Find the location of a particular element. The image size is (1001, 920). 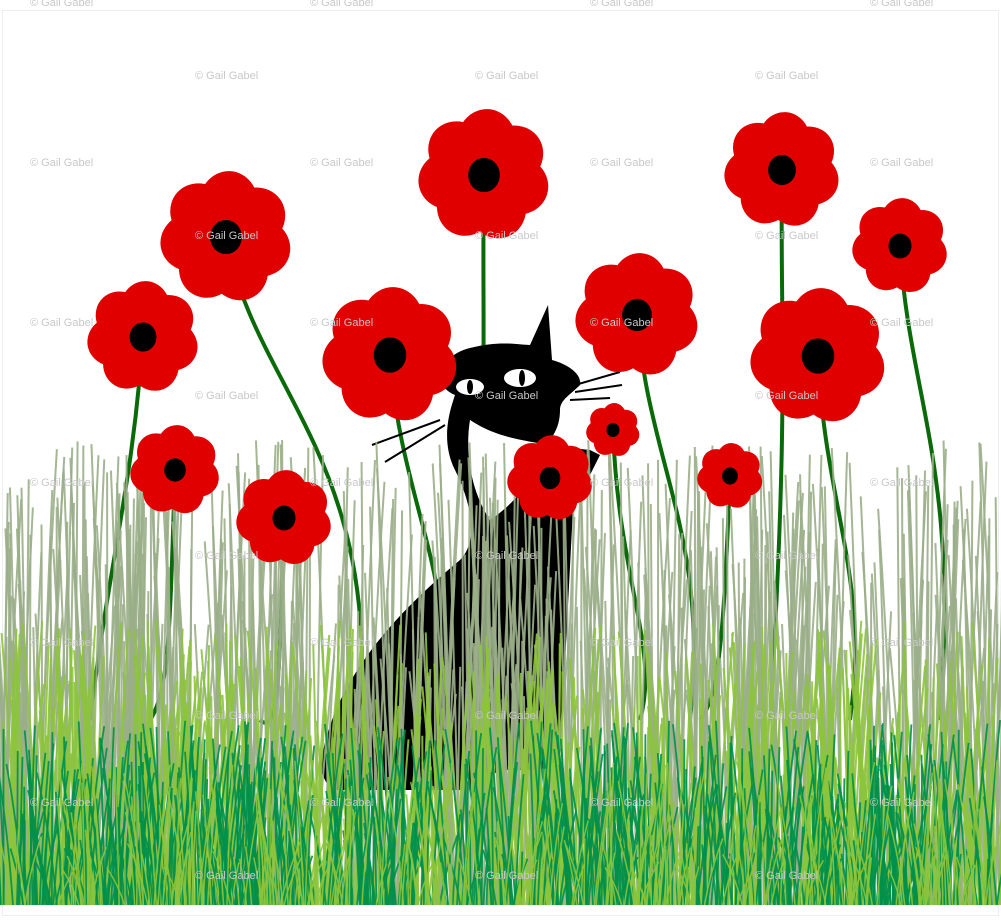

cat-whiskers is located at coordinates (497, 417).